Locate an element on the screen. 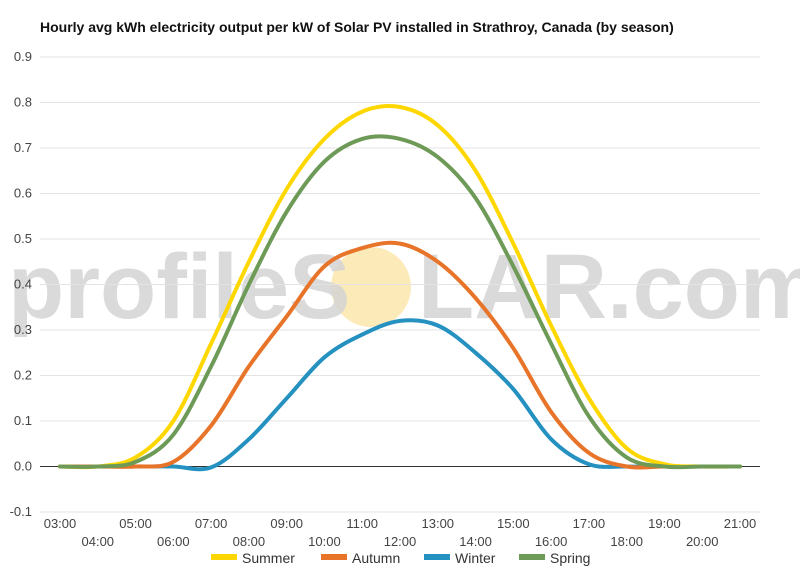 This screenshot has width=800, height=570. watermark-sun is located at coordinates (371, 287).